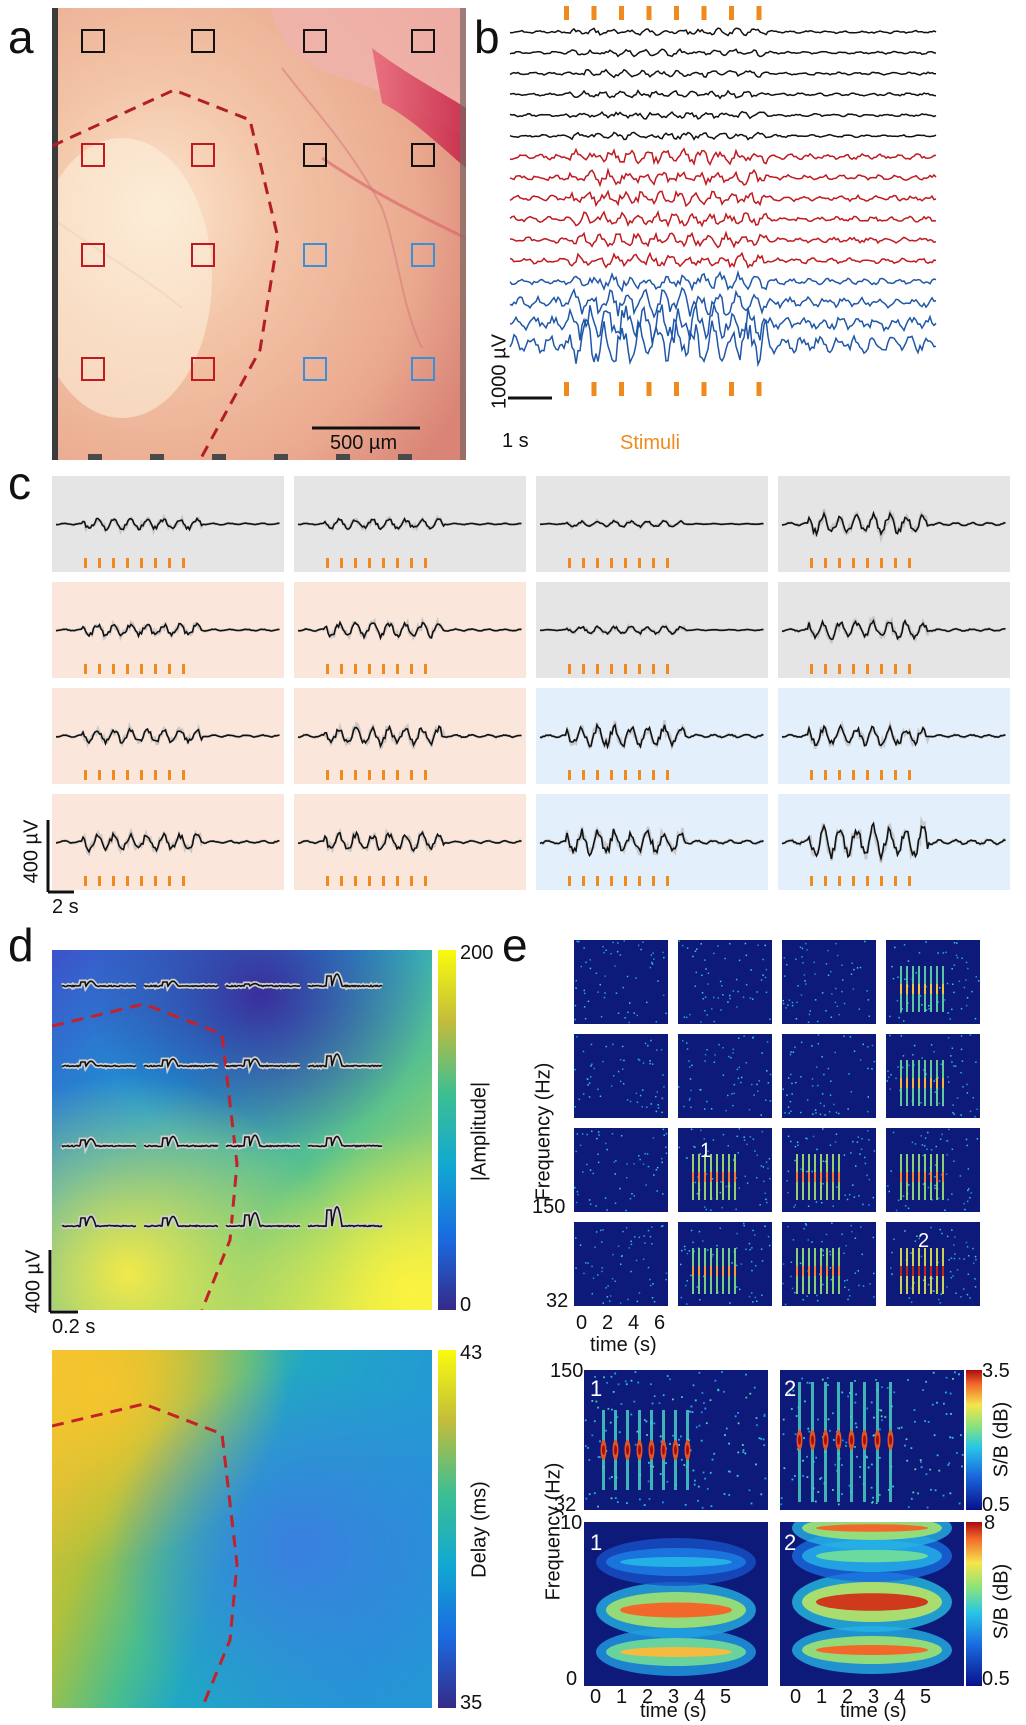 This screenshot has height=1725, width=1026. What do you see at coordinates (874, 1697) in the screenshot?
I see `low-time-tick: 3` at bounding box center [874, 1697].